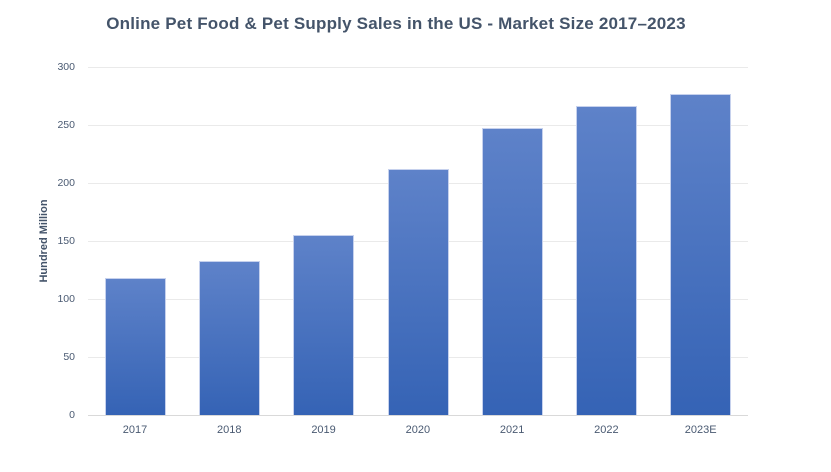 The image size is (831, 472). What do you see at coordinates (418, 292) in the screenshot?
I see `bar-2020` at bounding box center [418, 292].